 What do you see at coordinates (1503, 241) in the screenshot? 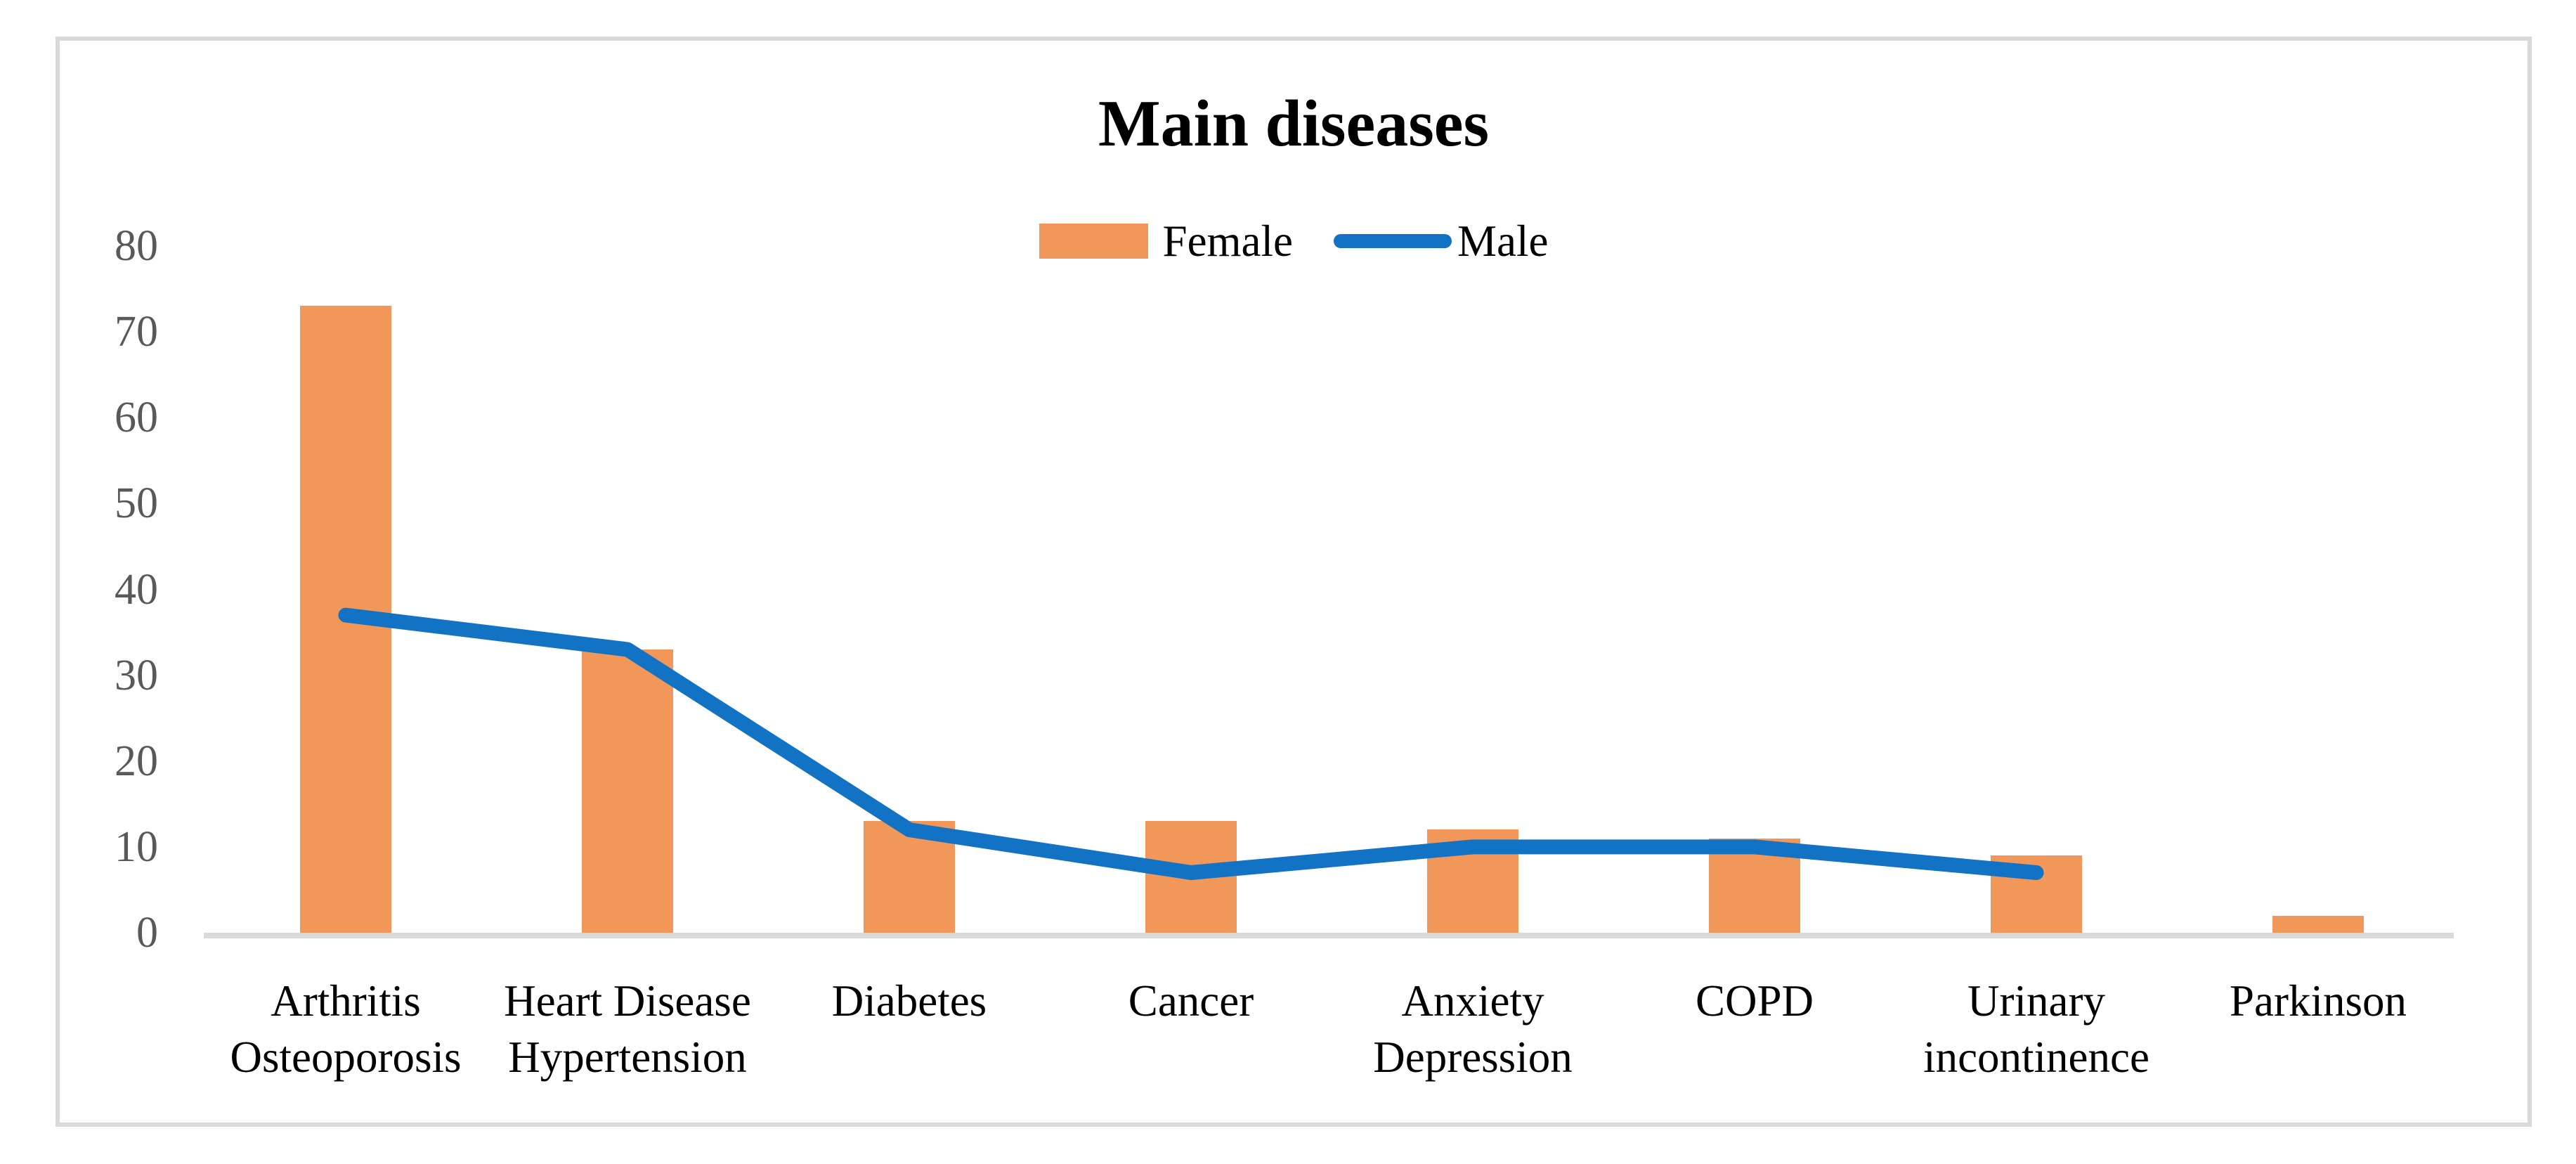
I see `legend-label-male: Male` at bounding box center [1503, 241].